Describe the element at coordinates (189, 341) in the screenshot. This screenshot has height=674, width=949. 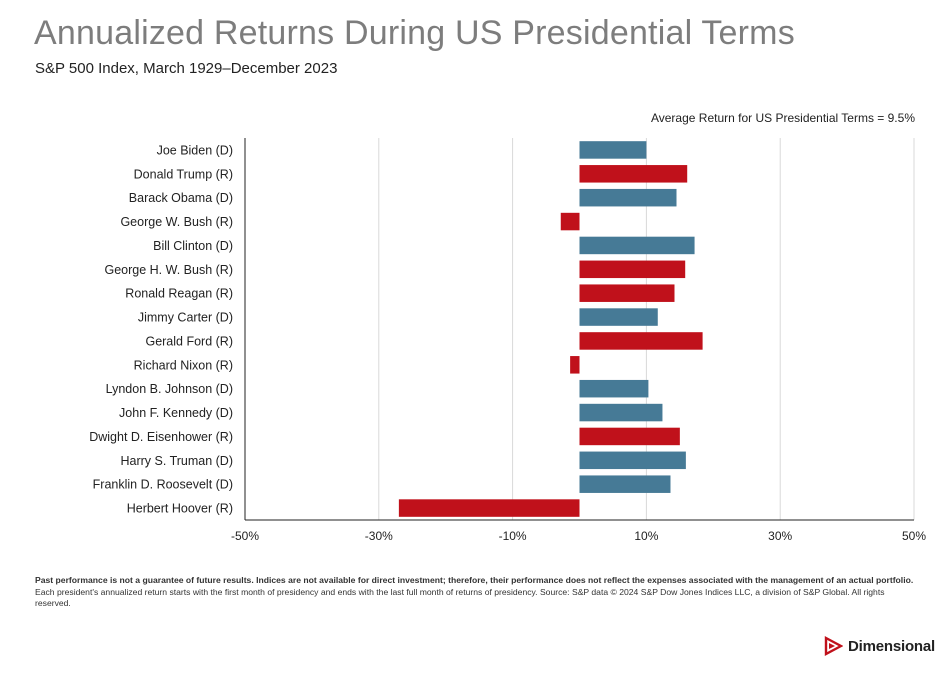
I see `category-label: Gerald Ford (R)` at that location.